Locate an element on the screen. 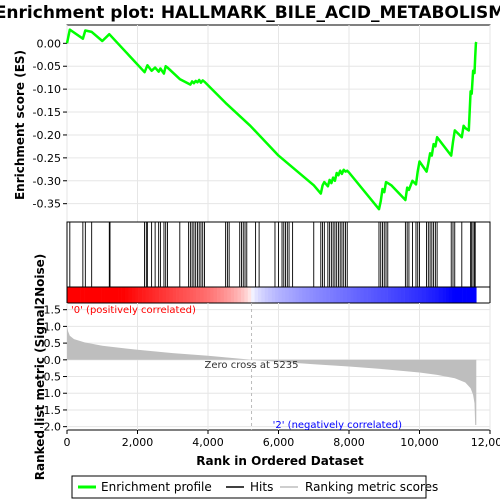 Image resolution: width=500 pixels, height=500 pixels. metric-tick-label: 1.5 is located at coordinates (53, 310).